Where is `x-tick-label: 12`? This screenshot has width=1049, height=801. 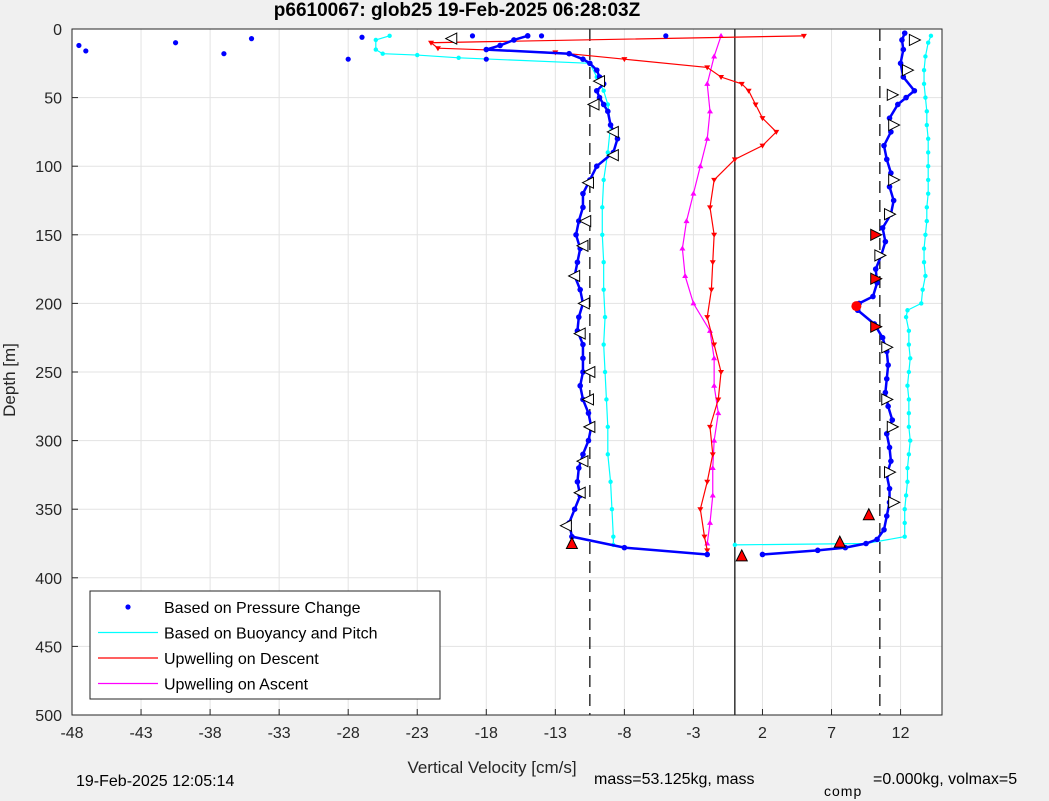 x-tick-label: 12 is located at coordinates (901, 733).